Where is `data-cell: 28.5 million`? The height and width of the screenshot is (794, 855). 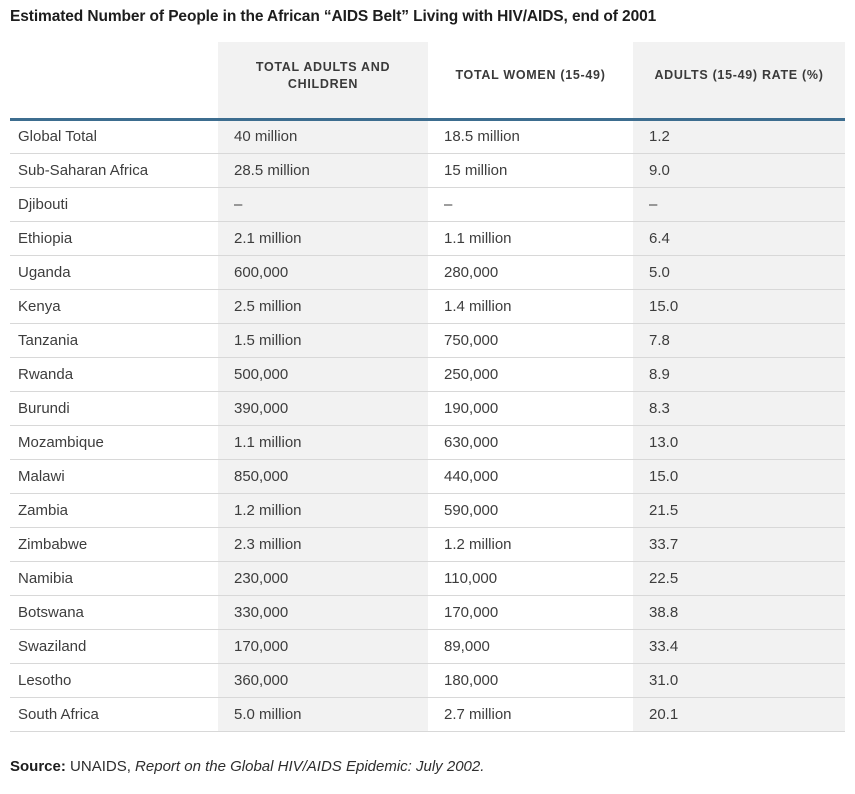
data-cell: 28.5 million is located at coordinates (323, 169).